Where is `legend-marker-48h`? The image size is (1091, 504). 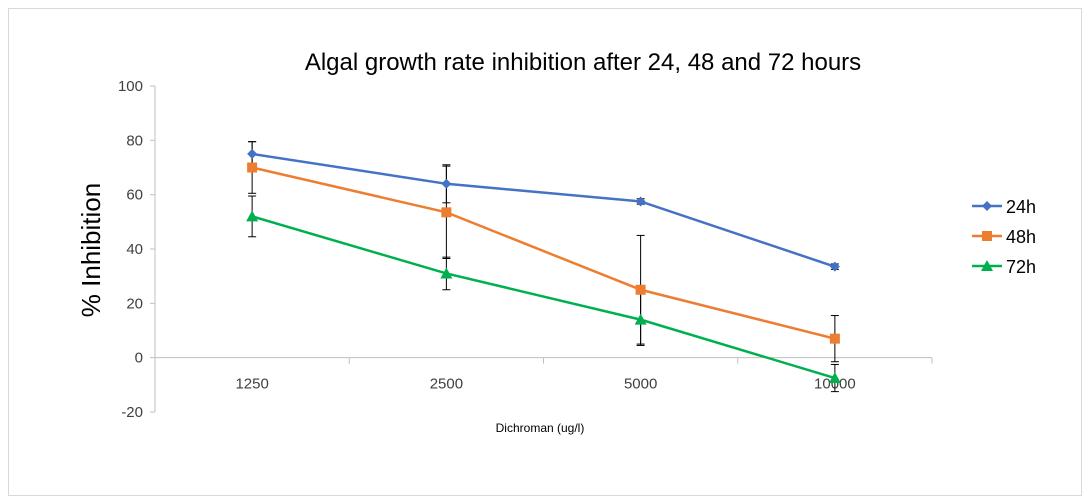 legend-marker-48h is located at coordinates (987, 236).